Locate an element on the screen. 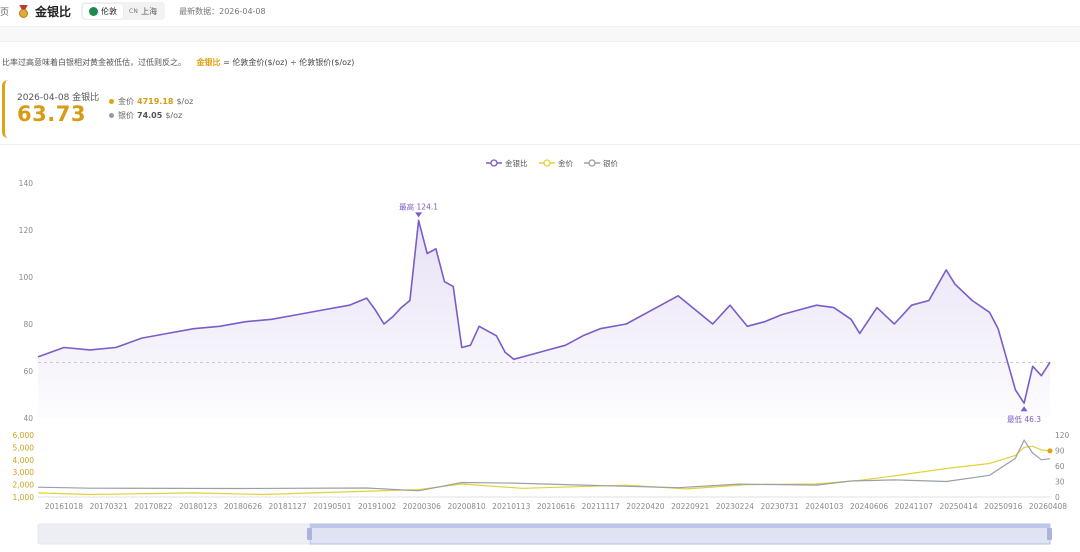 This screenshot has width=1080, height=552. x-tick-13: 20220420 is located at coordinates (645, 506).